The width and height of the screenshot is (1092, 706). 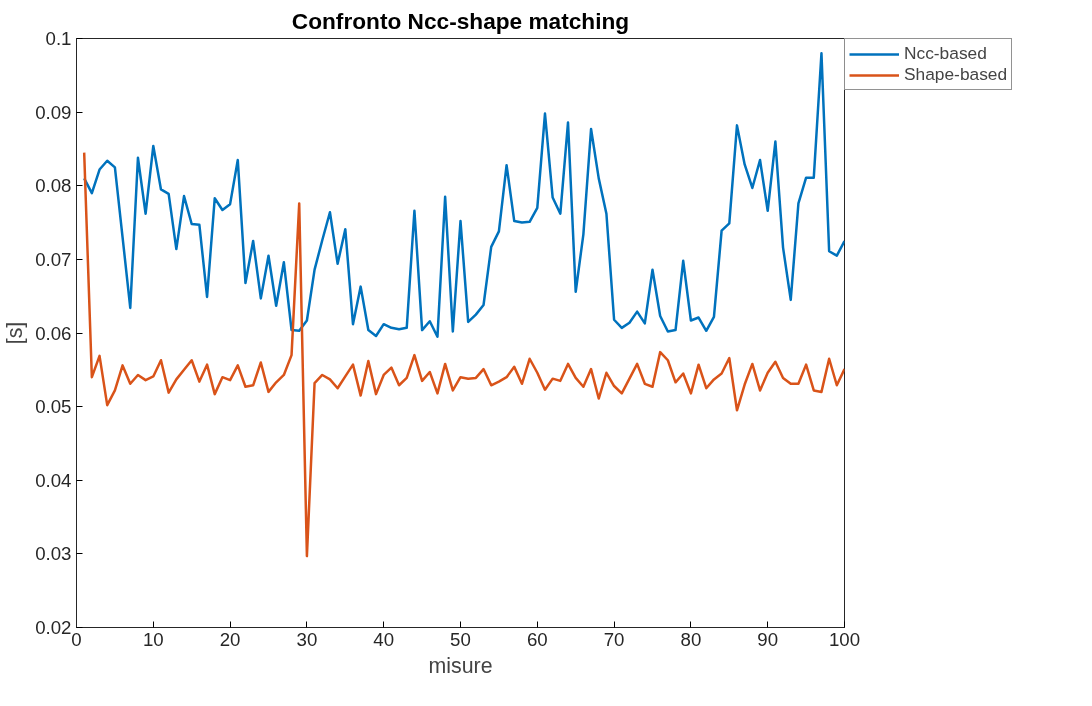 What do you see at coordinates (768, 639) in the screenshot?
I see `x-tick-label: 90` at bounding box center [768, 639].